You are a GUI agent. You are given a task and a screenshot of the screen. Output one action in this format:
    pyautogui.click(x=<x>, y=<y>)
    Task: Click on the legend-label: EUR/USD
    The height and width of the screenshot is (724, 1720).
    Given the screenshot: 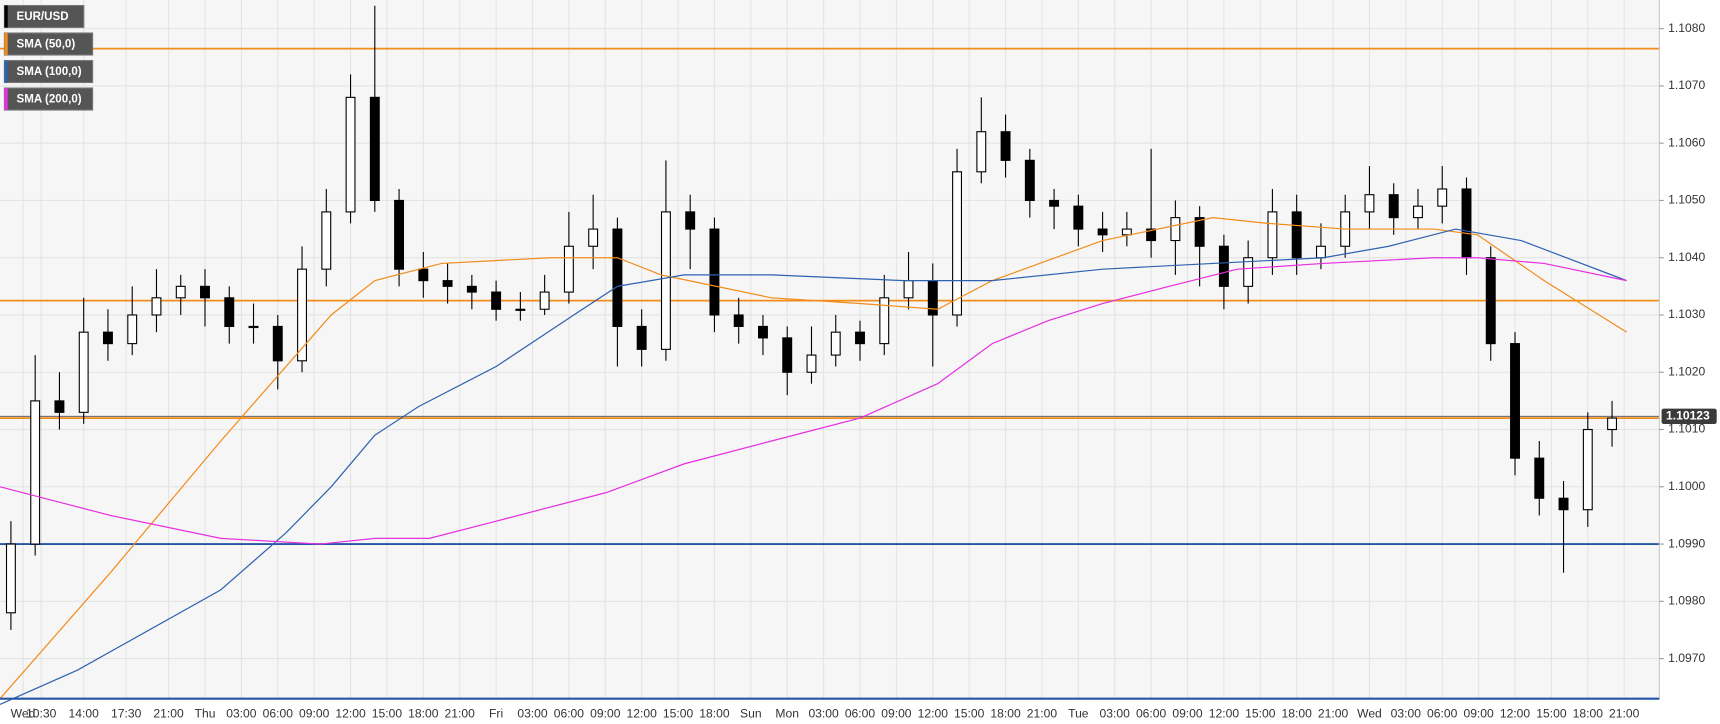 What is the action you would take?
    pyautogui.click(x=43, y=17)
    